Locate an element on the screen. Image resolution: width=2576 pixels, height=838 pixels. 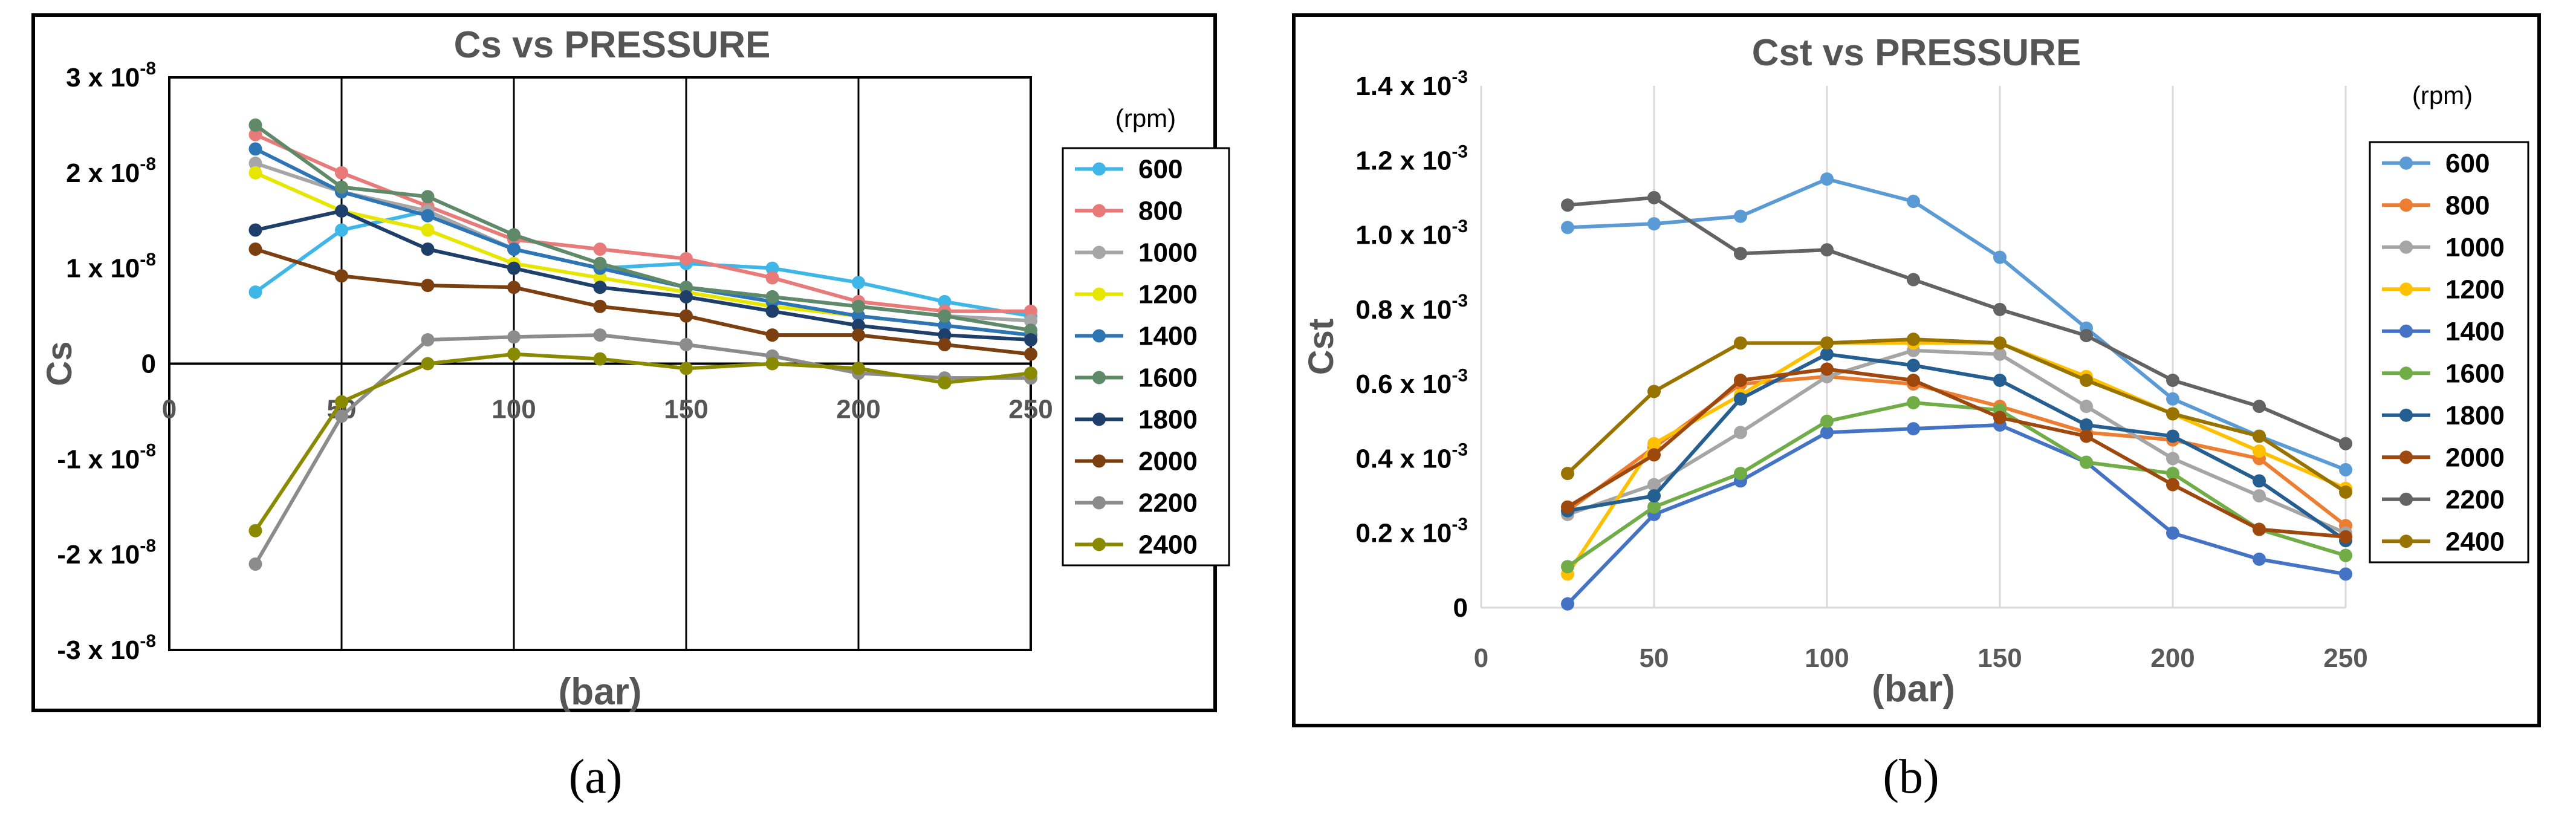
chart-title: Cst vs PRESSURE is located at coordinates (1917, 53).